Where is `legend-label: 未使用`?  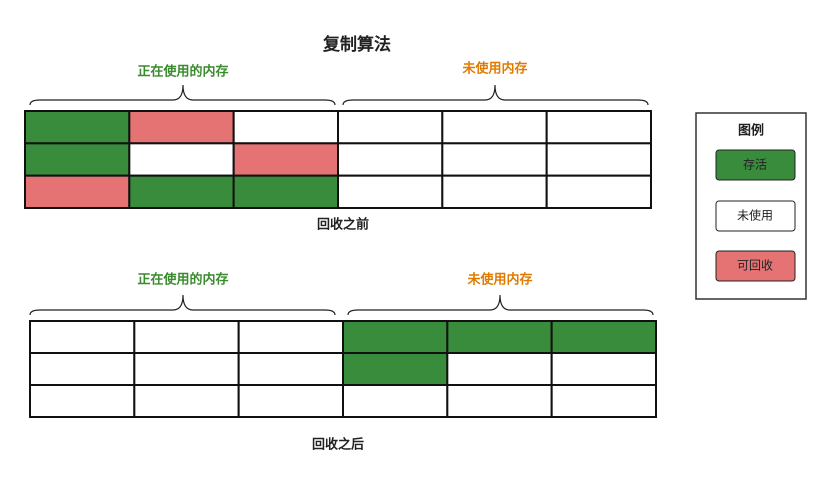
legend-label: 未使用 is located at coordinates (755, 215).